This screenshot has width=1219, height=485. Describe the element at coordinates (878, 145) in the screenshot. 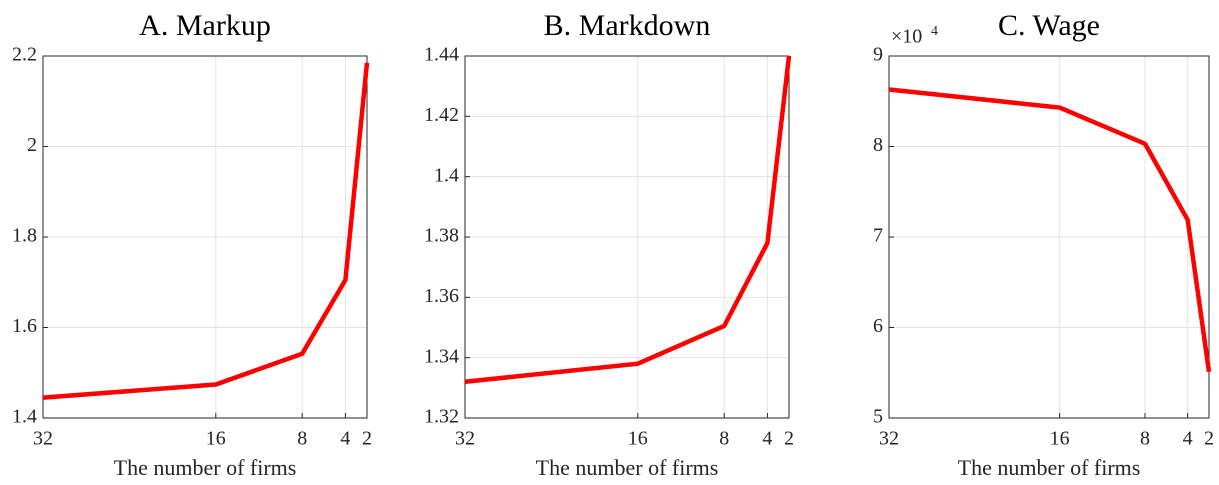

I see `y-tick-label: 8` at that location.